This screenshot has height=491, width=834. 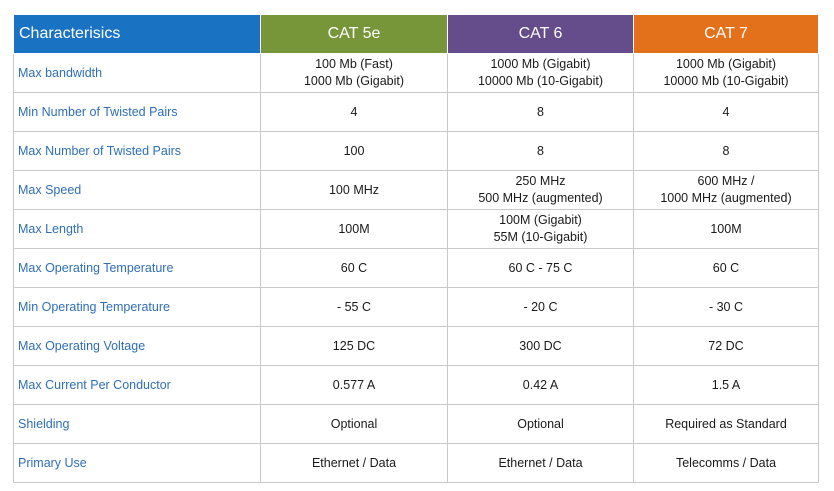 What do you see at coordinates (354, 189) in the screenshot?
I see `cell-text: 100 MHz` at bounding box center [354, 189].